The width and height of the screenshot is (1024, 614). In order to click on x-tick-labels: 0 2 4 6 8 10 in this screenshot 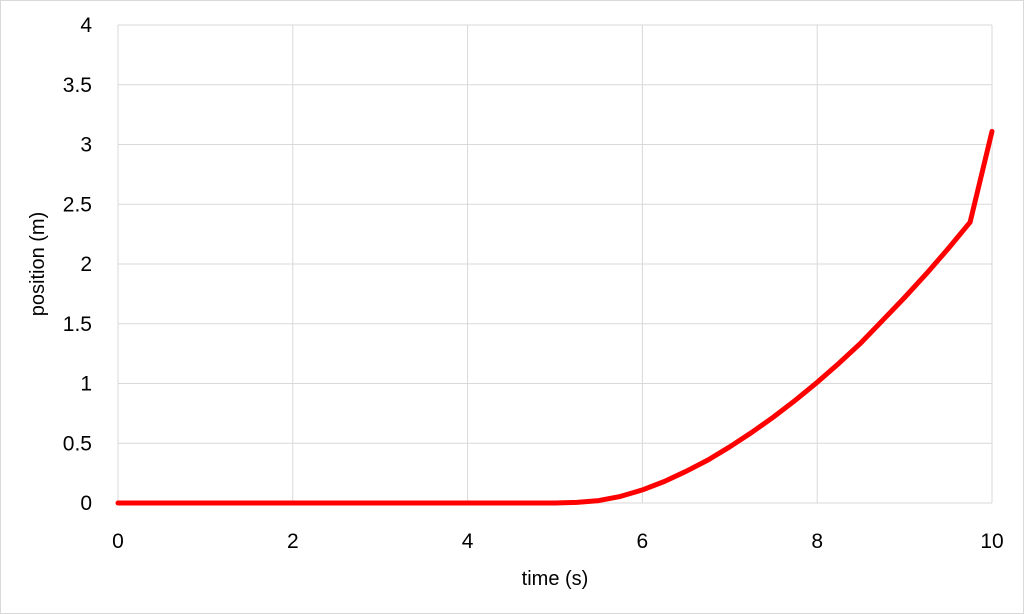, I will do `click(558, 541)`.